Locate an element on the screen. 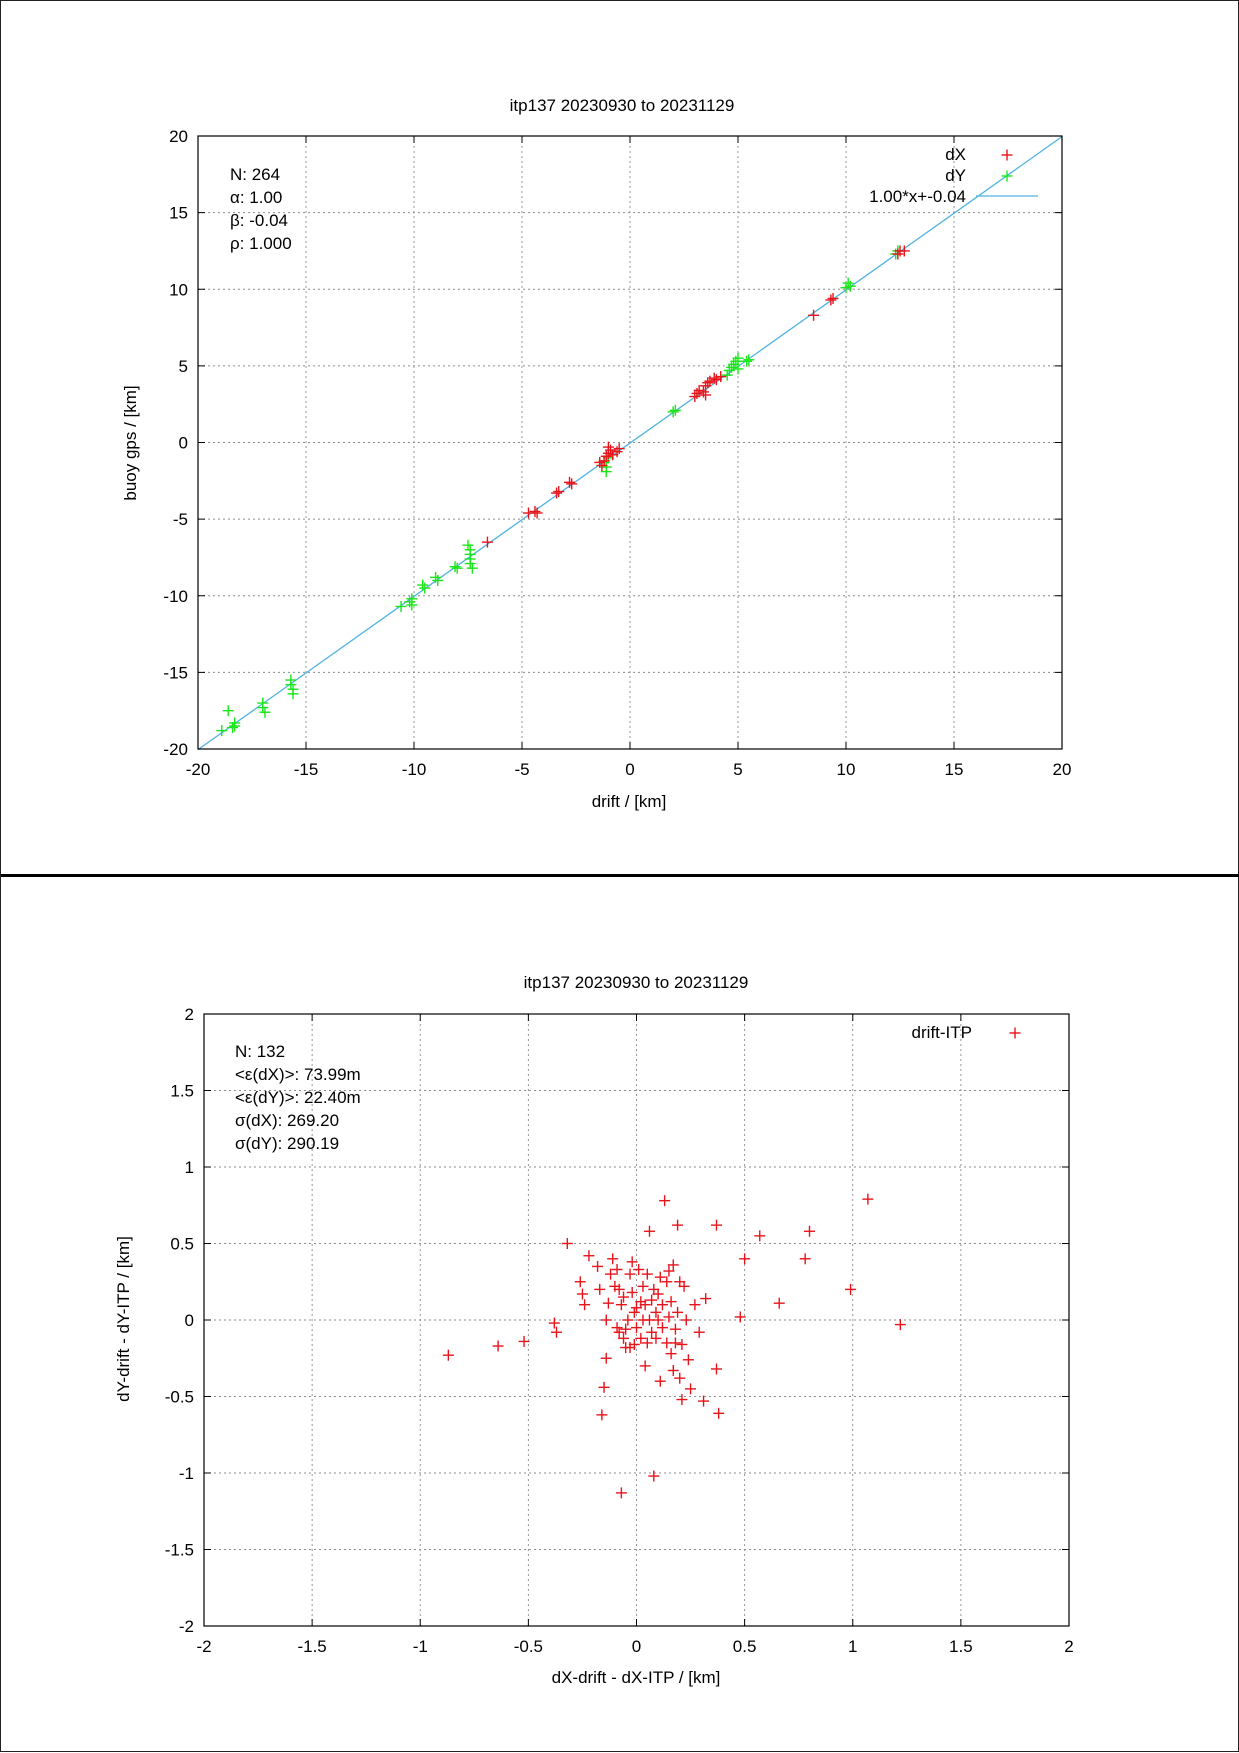 The height and width of the screenshot is (1753, 1239). legend-marker-dy is located at coordinates (1007, 176).